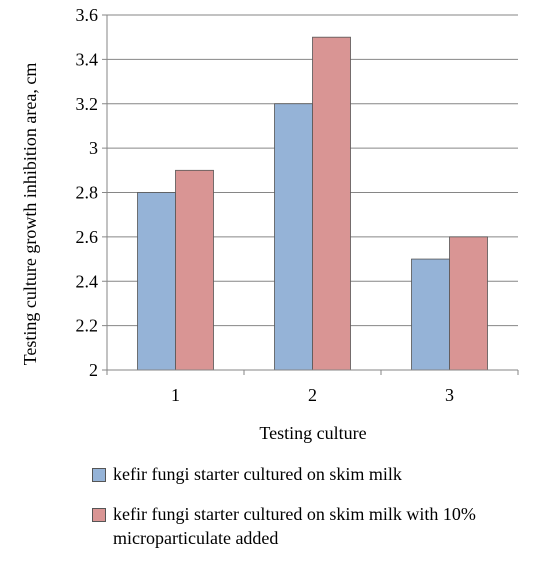  What do you see at coordinates (87, 104) in the screenshot?
I see `y-tick-label: 3.2` at bounding box center [87, 104].